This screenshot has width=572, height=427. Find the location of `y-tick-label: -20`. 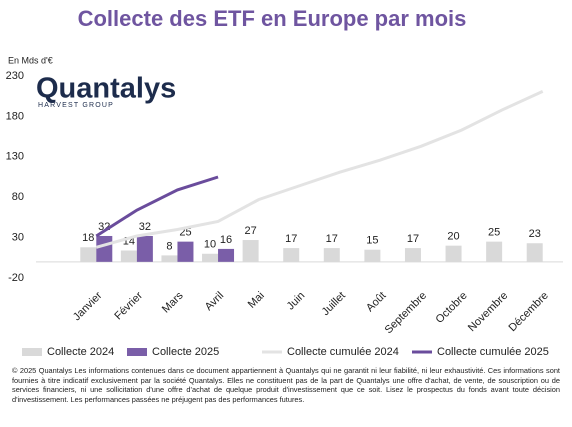

y-tick-label: -20 is located at coordinates (16, 278).